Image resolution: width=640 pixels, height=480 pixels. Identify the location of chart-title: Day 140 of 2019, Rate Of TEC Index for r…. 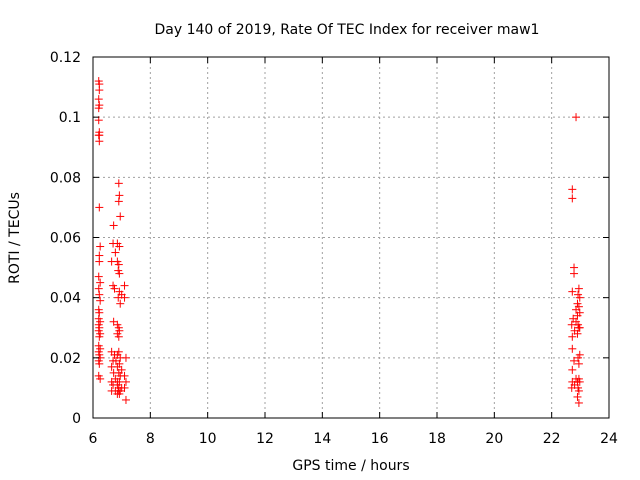
(347, 30).